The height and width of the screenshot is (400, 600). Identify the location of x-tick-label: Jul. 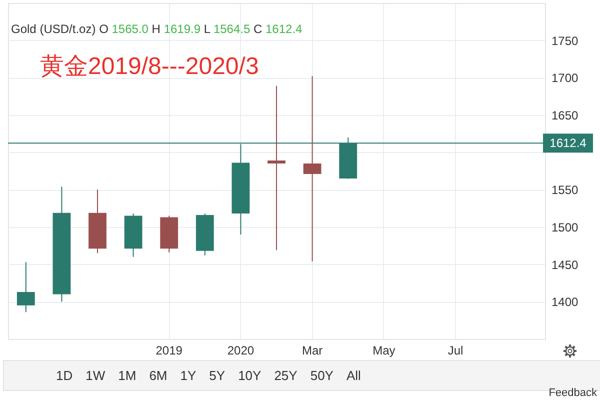
(456, 351).